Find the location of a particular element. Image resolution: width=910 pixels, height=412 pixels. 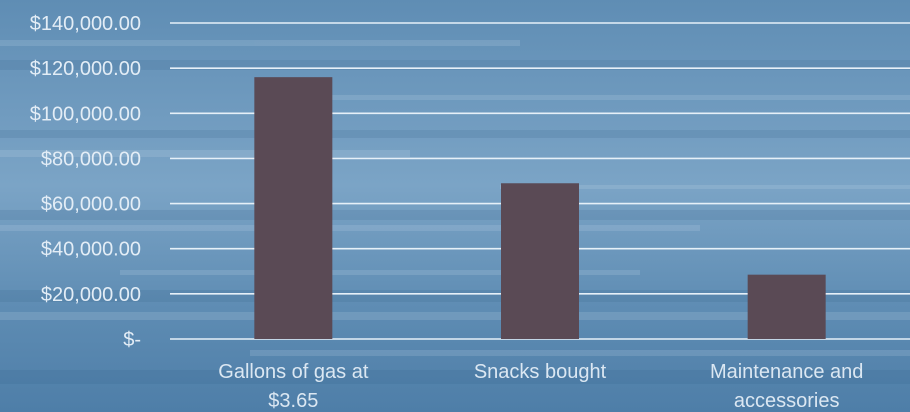

y-tick-label: $120,000.00 is located at coordinates (85, 69).